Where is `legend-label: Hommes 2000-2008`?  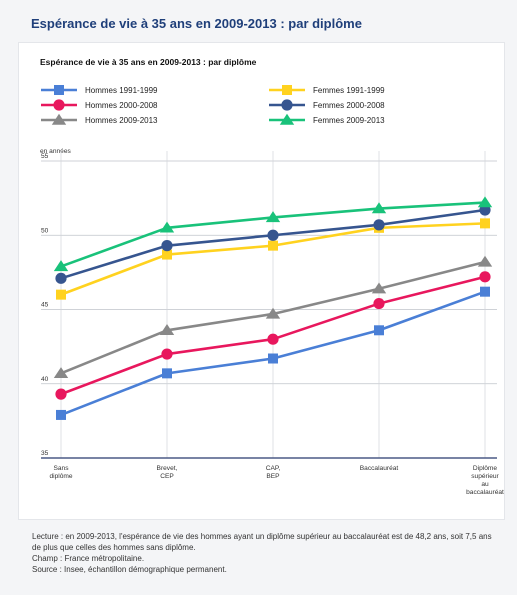
legend-label: Hommes 2000-2008 is located at coordinates (121, 105).